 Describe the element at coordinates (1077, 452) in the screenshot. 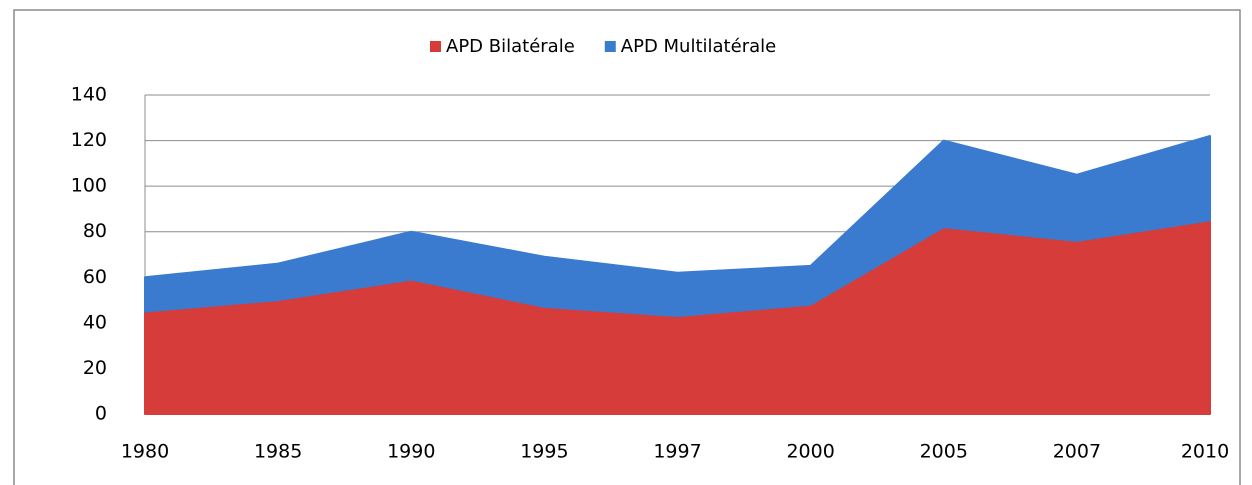

I see `x-tick-label: 2007` at that location.